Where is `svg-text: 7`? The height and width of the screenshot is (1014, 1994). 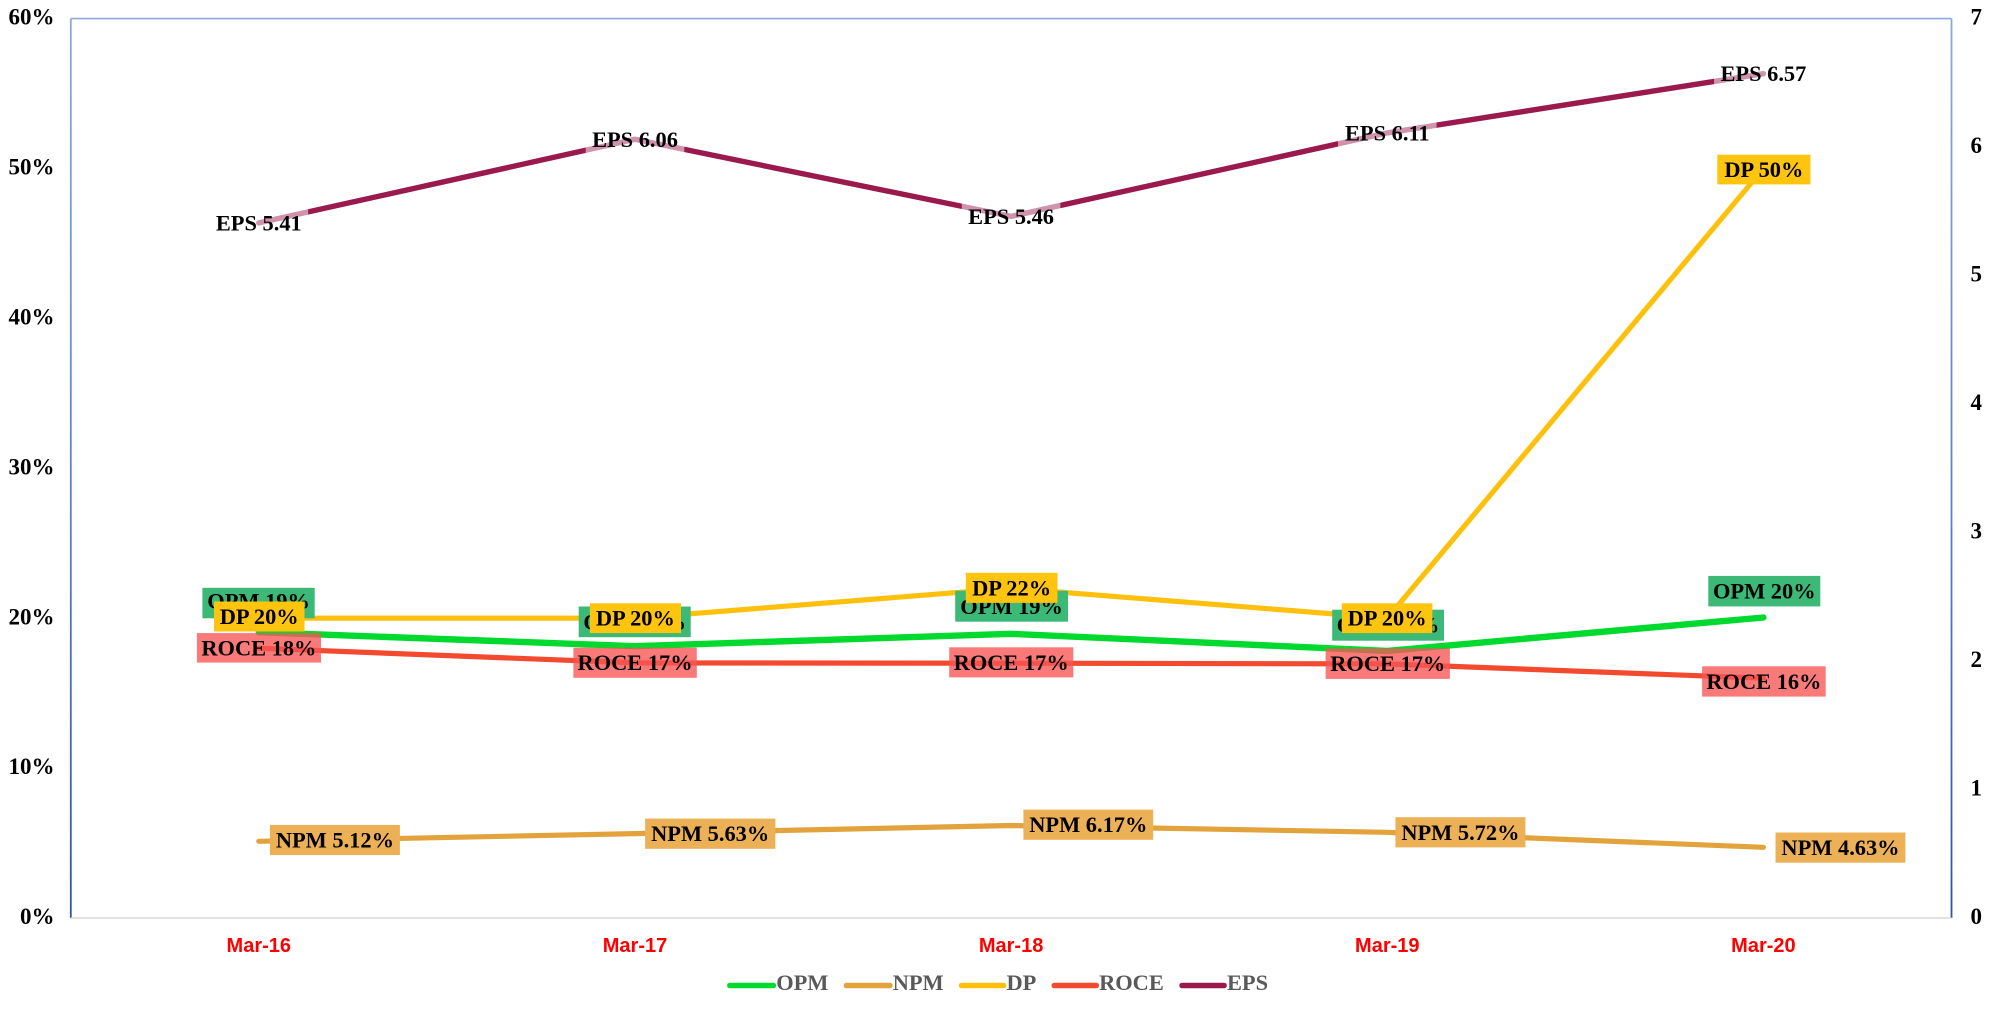
svg-text: 7 is located at coordinates (1977, 17).